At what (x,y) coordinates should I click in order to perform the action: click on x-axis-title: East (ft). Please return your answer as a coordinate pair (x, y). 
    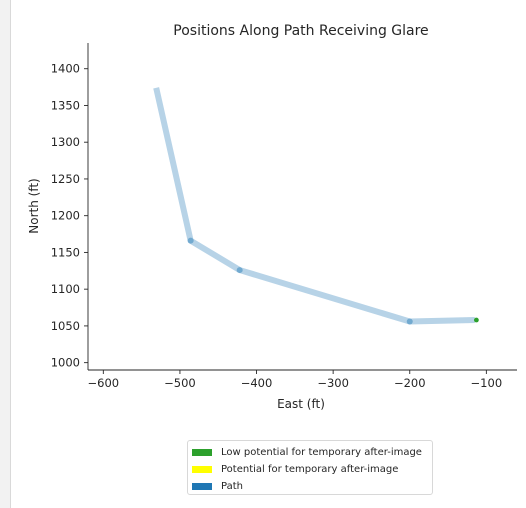
    Looking at the image, I should click on (301, 404).